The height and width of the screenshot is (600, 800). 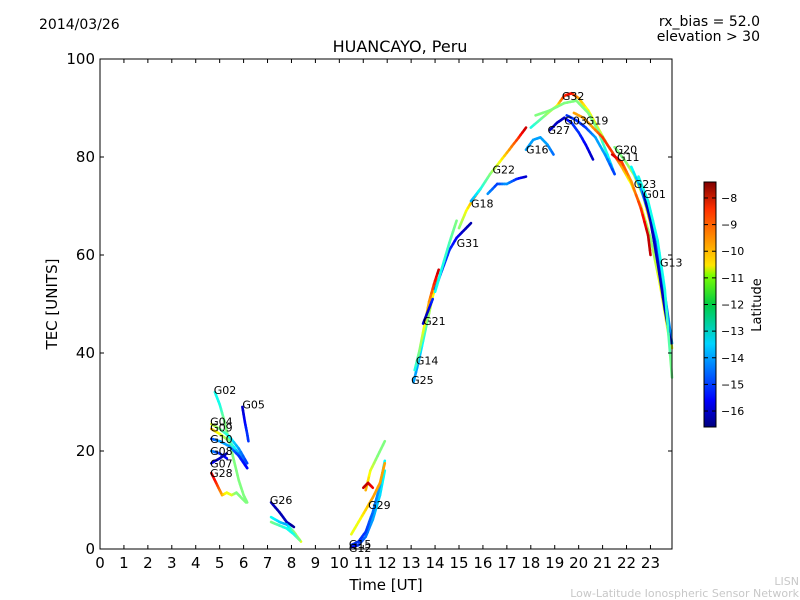 I want to click on colorbar-tick-label: −9, so click(x=729, y=225).